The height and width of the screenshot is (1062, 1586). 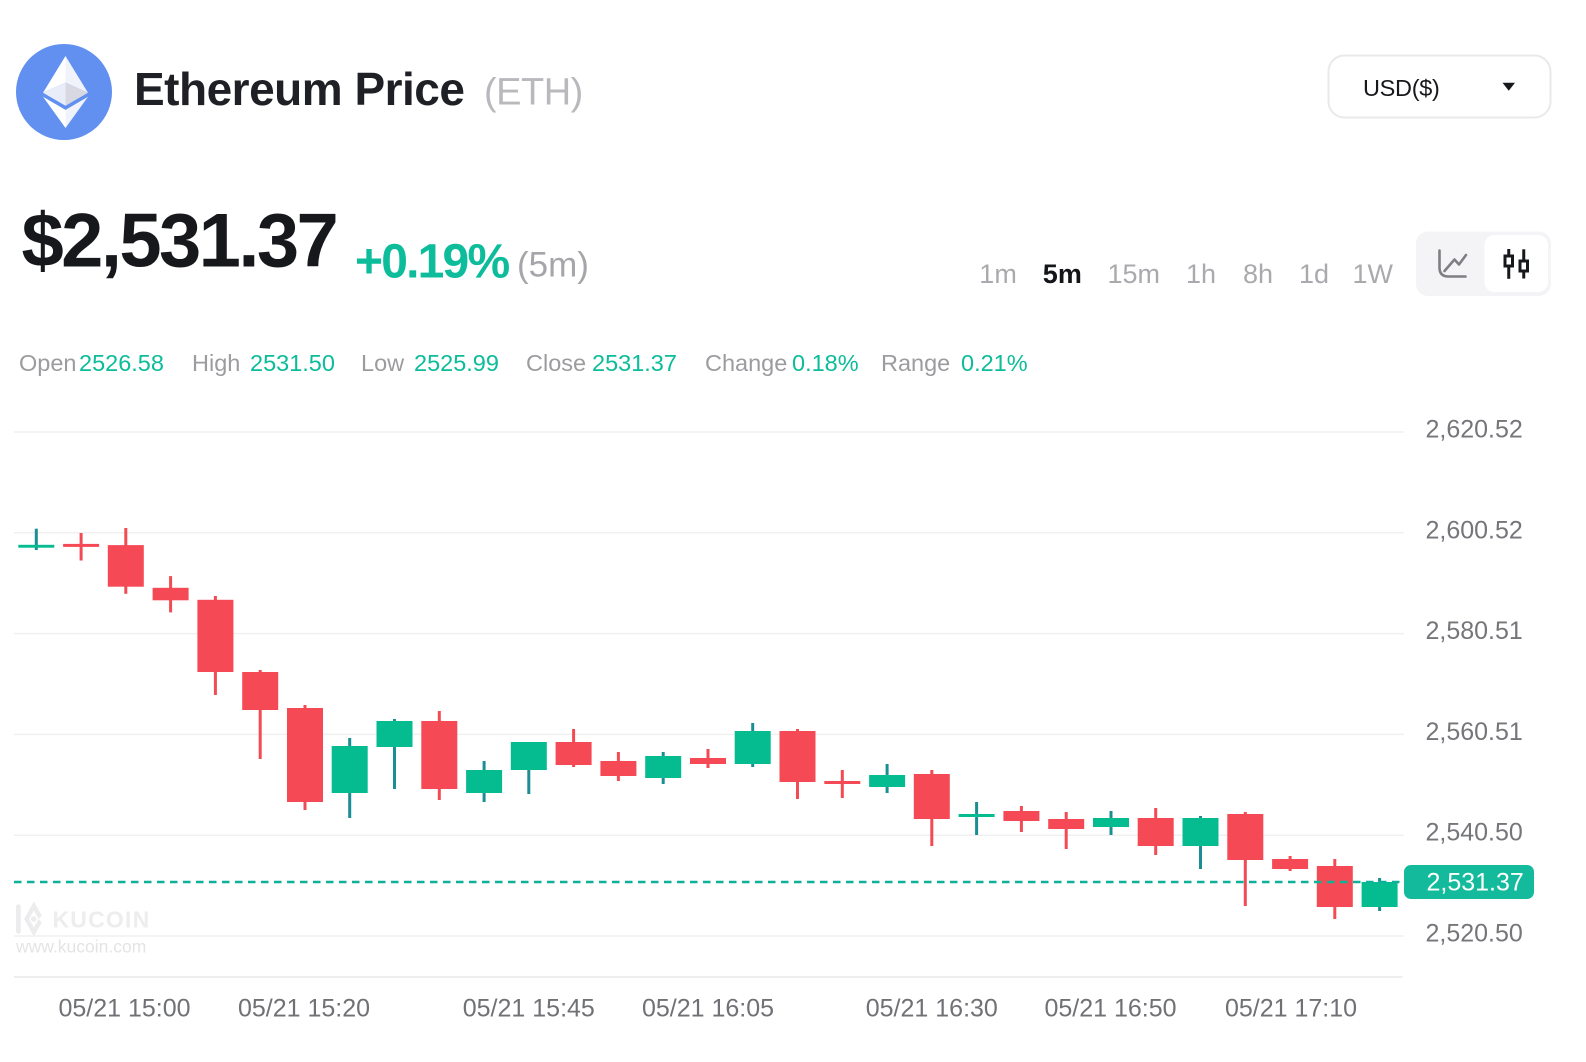 What do you see at coordinates (1474, 833) in the screenshot?
I see `svg-text: 2,540.50` at bounding box center [1474, 833].